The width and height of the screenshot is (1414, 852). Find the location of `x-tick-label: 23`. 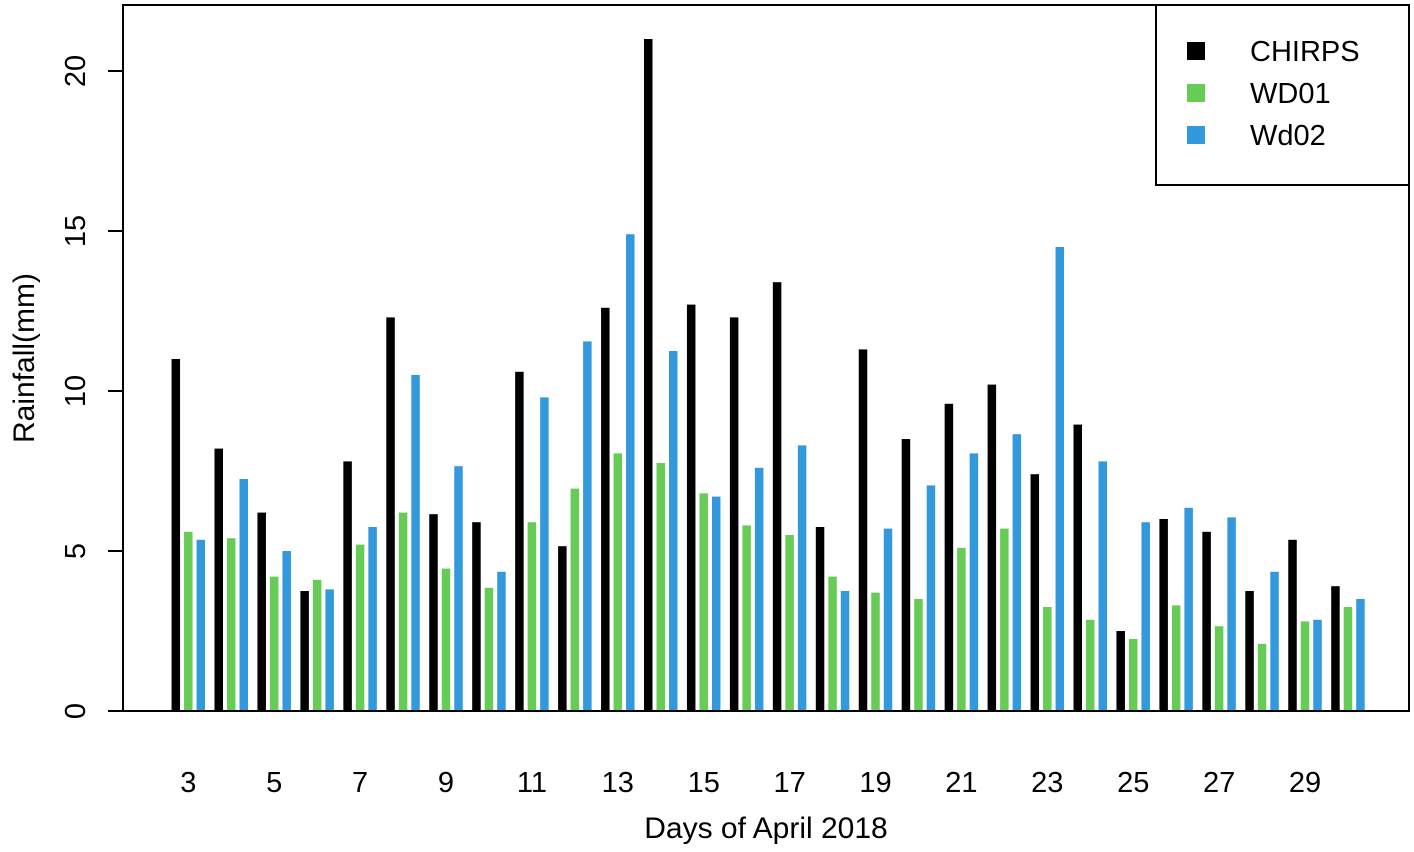

x-tick-label: 23 is located at coordinates (1047, 783).